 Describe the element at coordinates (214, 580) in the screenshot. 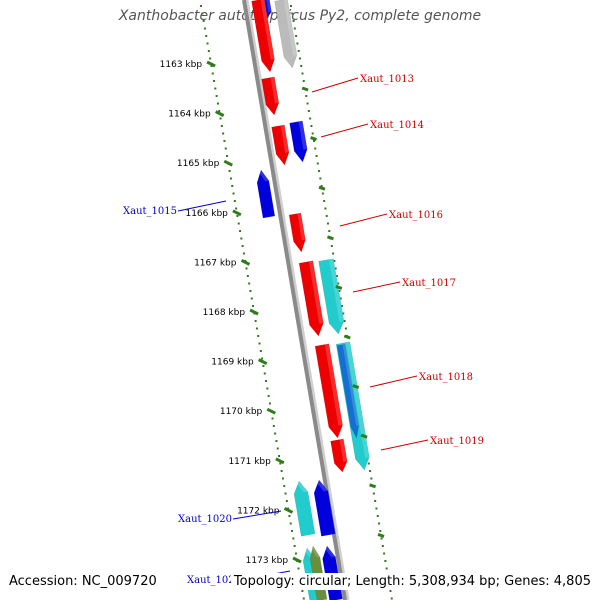

I see `gene-label-xaut-1021: Xaut_1021` at that location.